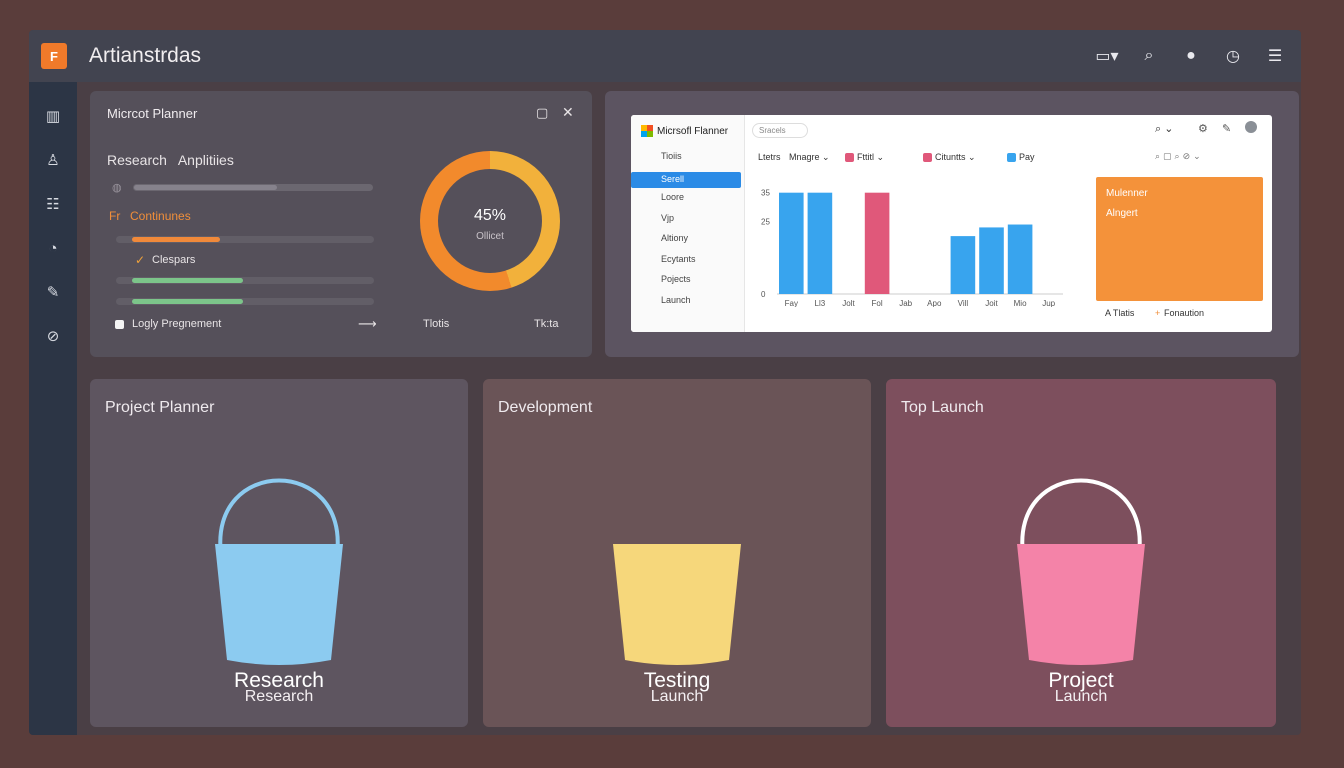 The width and height of the screenshot is (1344, 768). What do you see at coordinates (177, 324) in the screenshot?
I see `checkbox-label: Logly Pregnement` at bounding box center [177, 324].